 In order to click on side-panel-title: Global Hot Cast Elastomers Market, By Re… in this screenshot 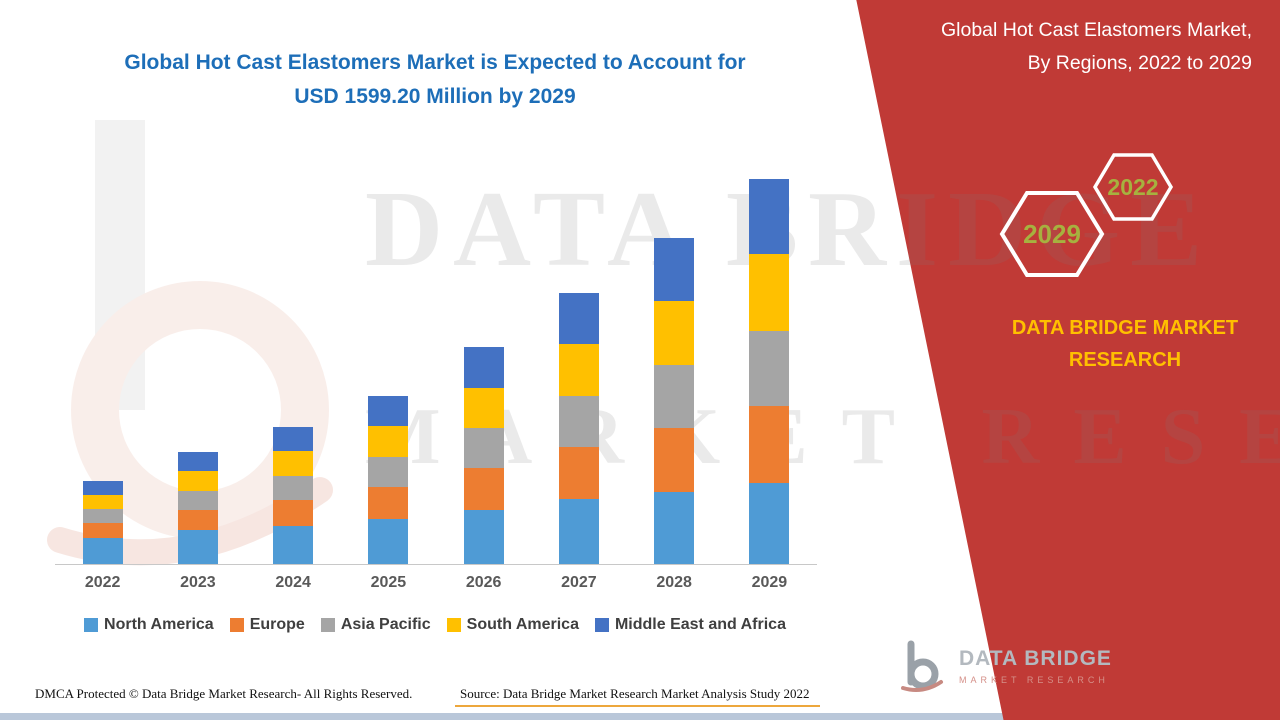, I will do `click(1052, 47)`.